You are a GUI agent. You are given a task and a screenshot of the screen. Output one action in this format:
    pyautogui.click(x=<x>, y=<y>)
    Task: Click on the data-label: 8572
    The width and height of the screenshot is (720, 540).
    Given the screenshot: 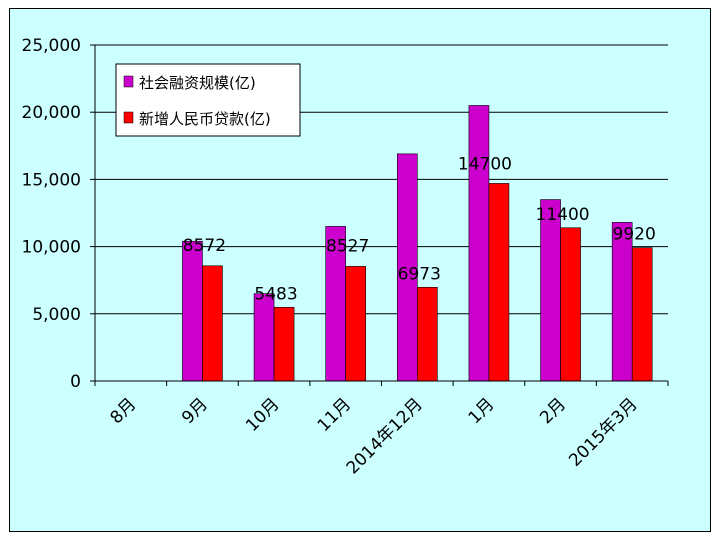 What is the action you would take?
    pyautogui.click(x=204, y=246)
    